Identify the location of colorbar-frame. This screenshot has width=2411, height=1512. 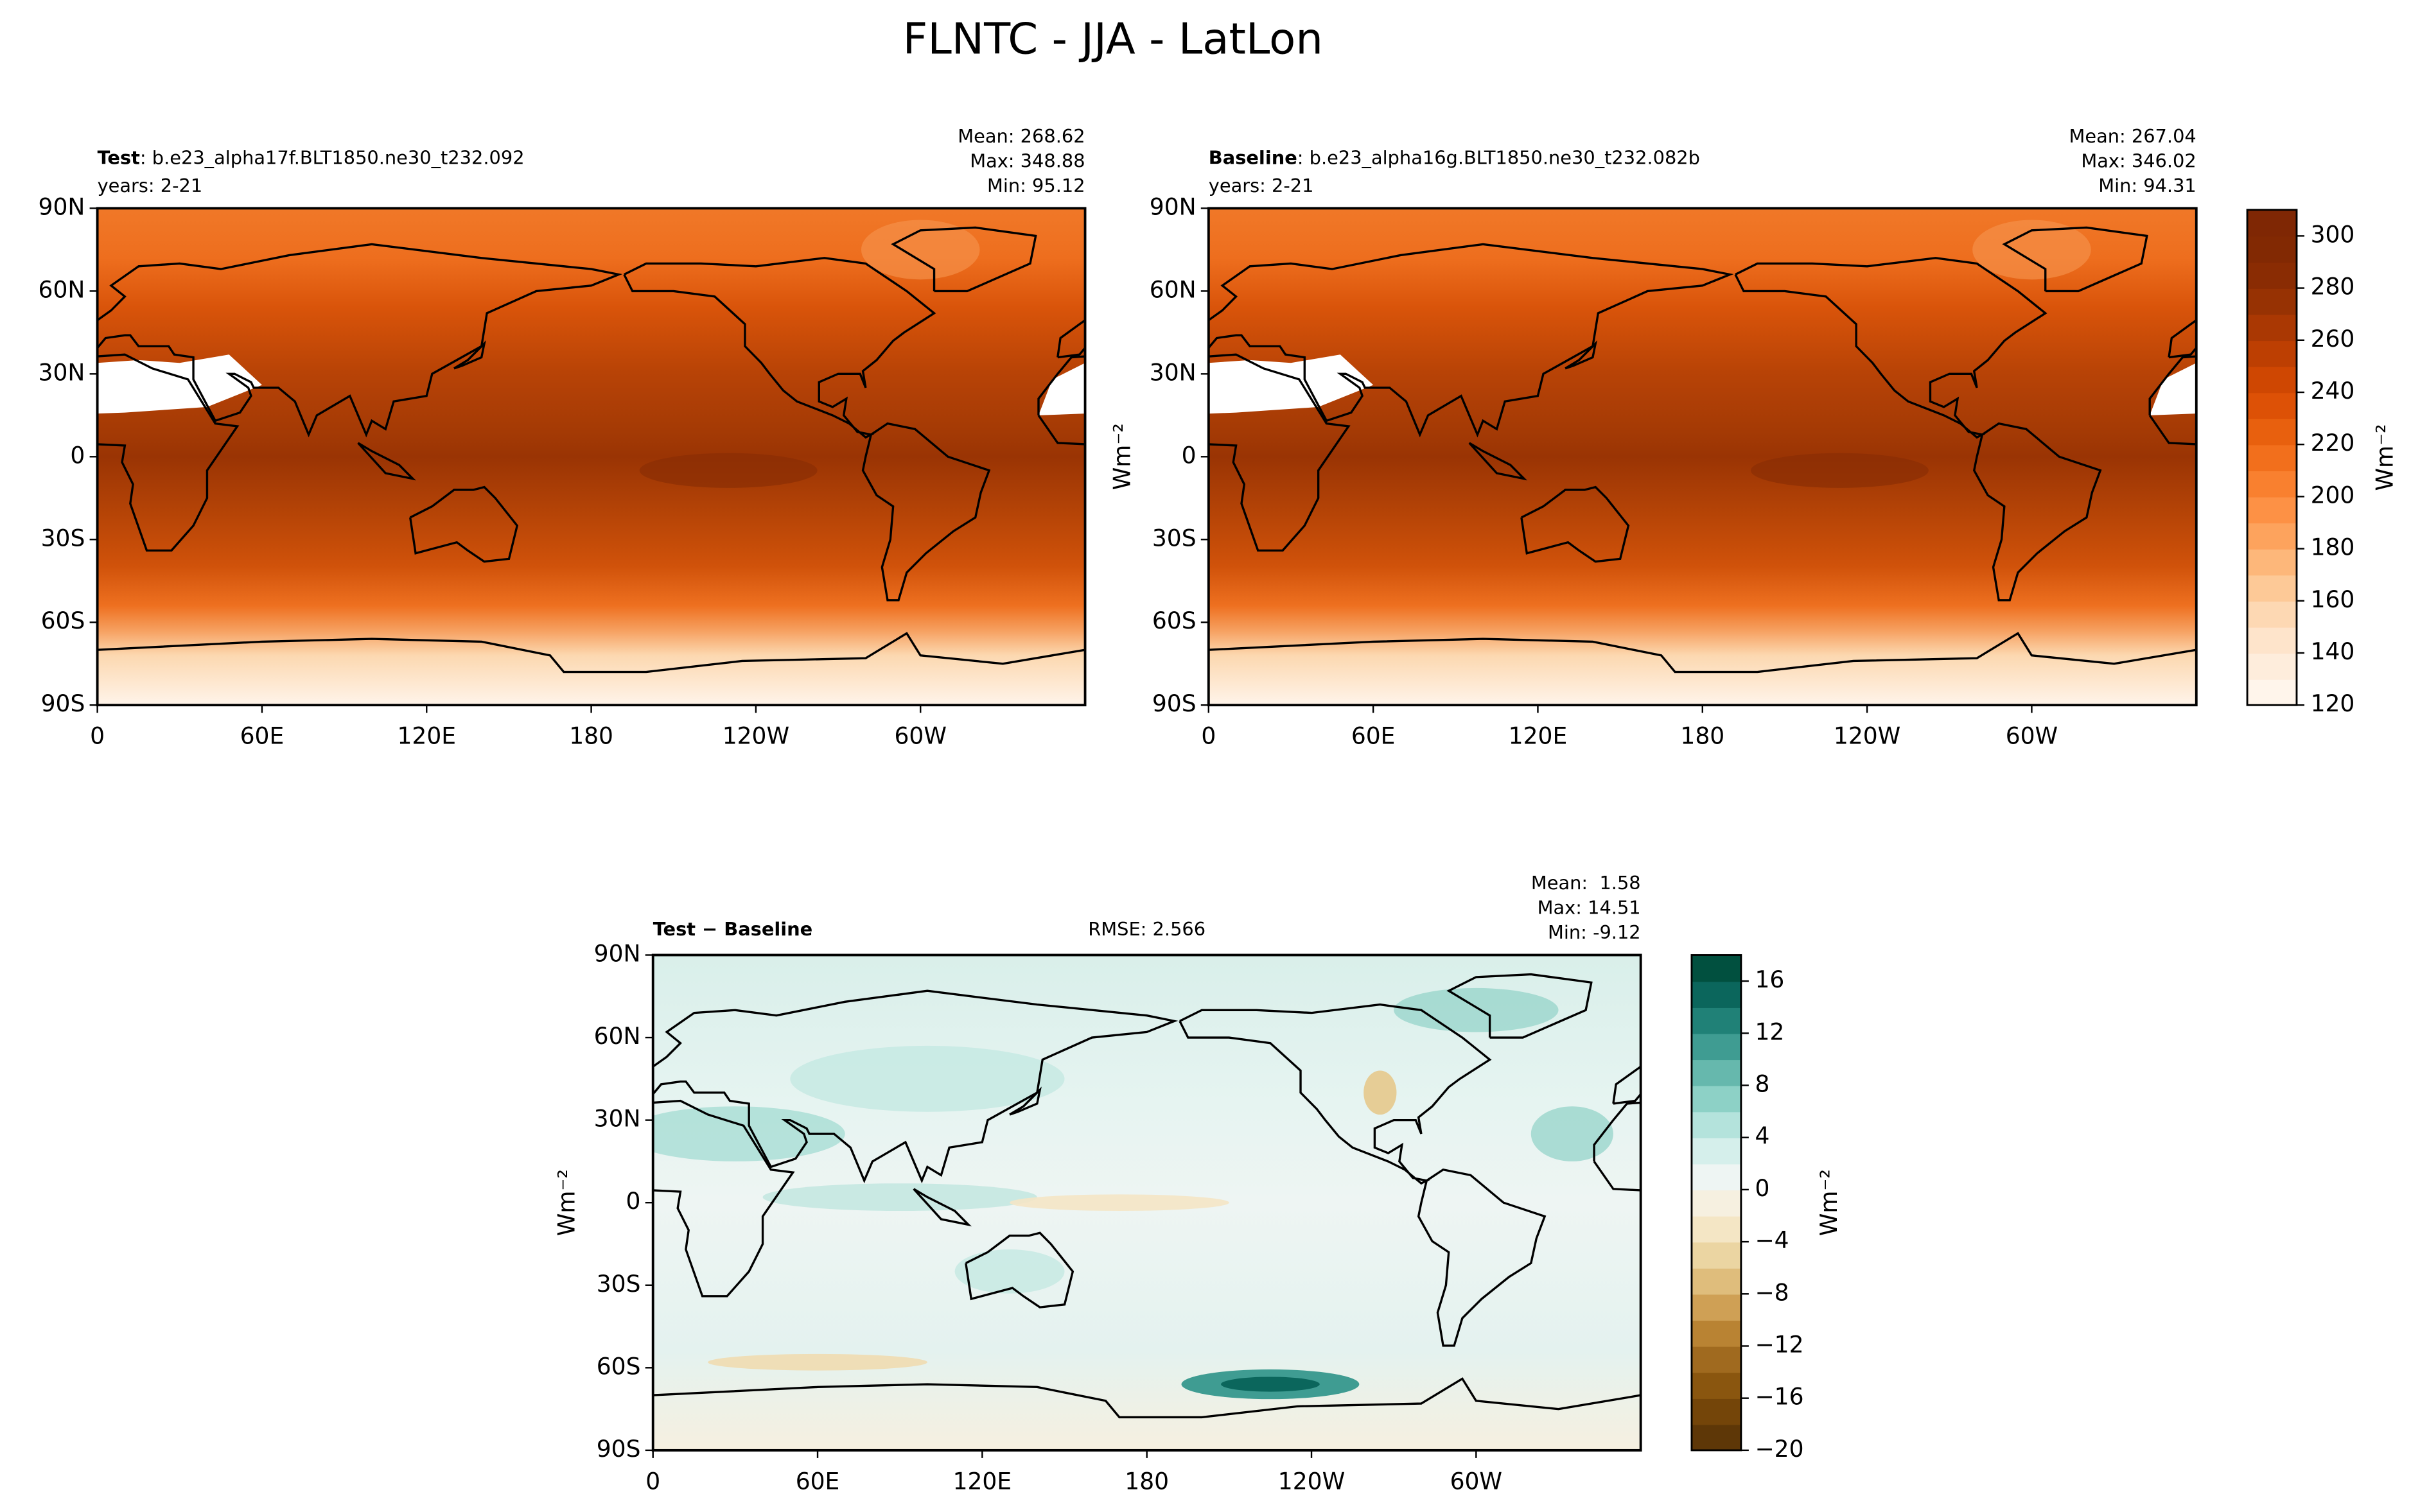
(1716, 1203).